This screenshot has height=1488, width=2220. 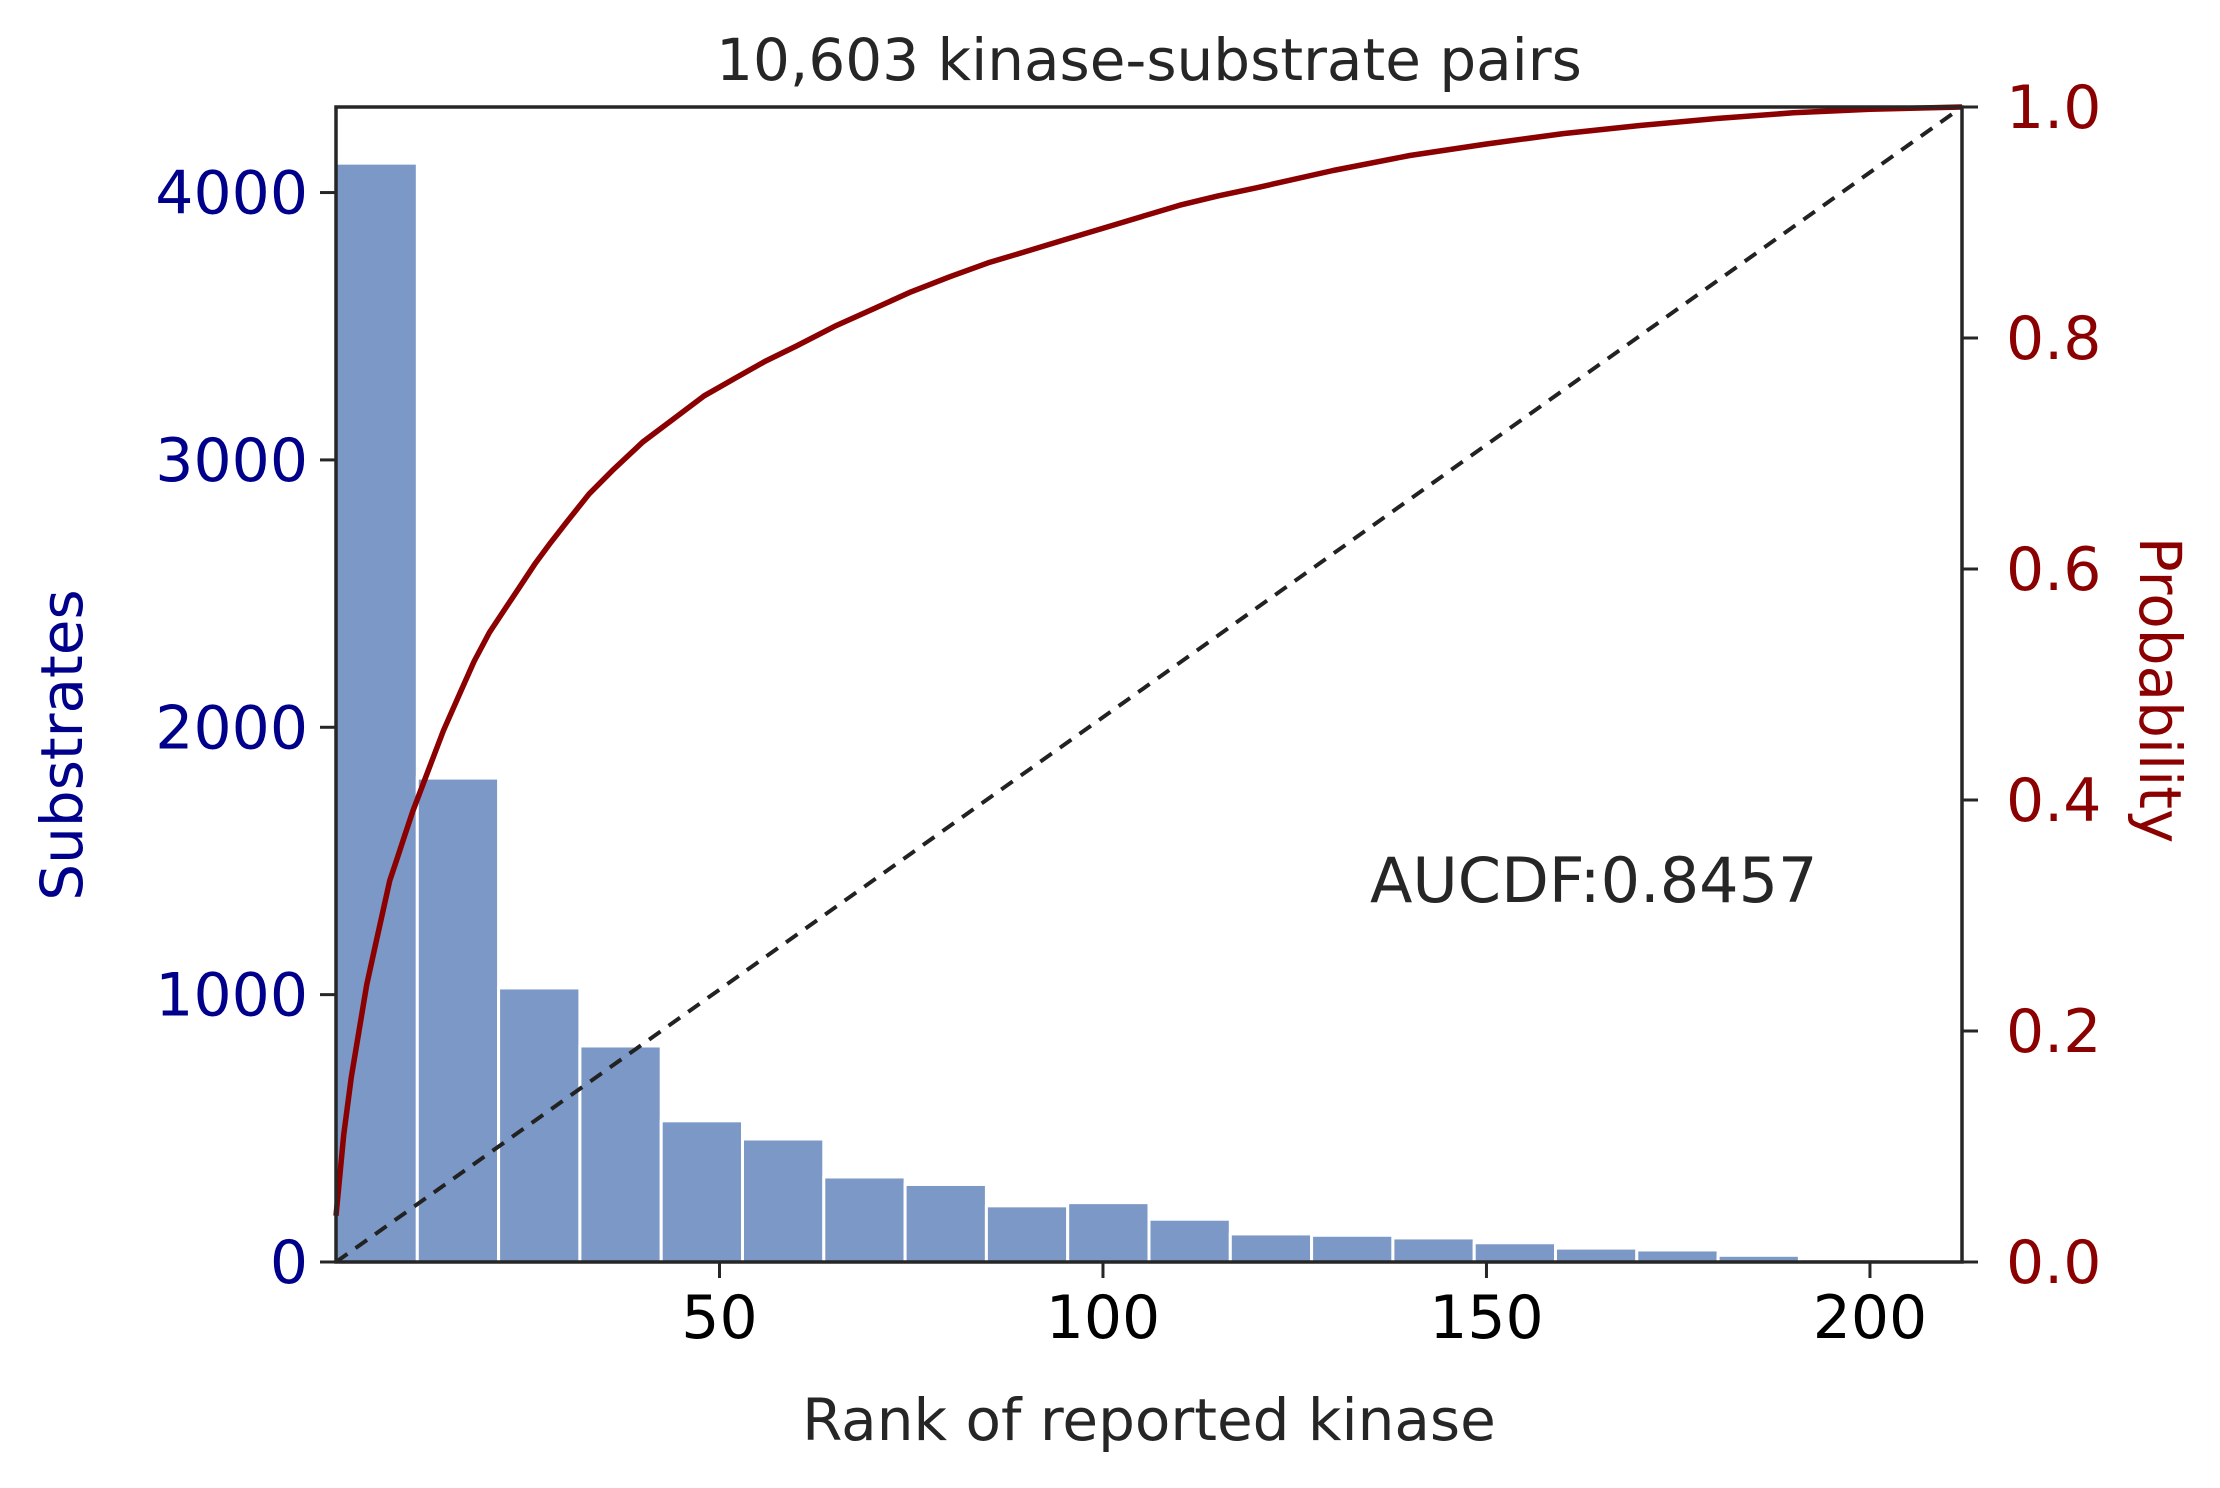 What do you see at coordinates (2053, 339) in the screenshot?
I see `y-right-tick-label: 0.8` at bounding box center [2053, 339].